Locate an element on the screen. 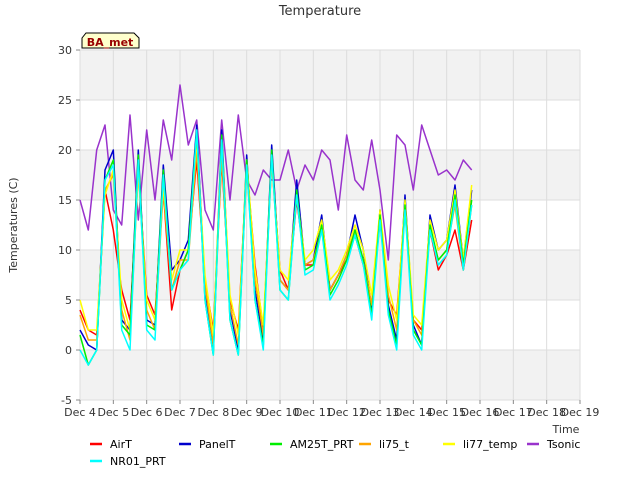 Image resolution: width=640 pixels, height=480 pixels. y-tick: 0 is located at coordinates (72, 350).